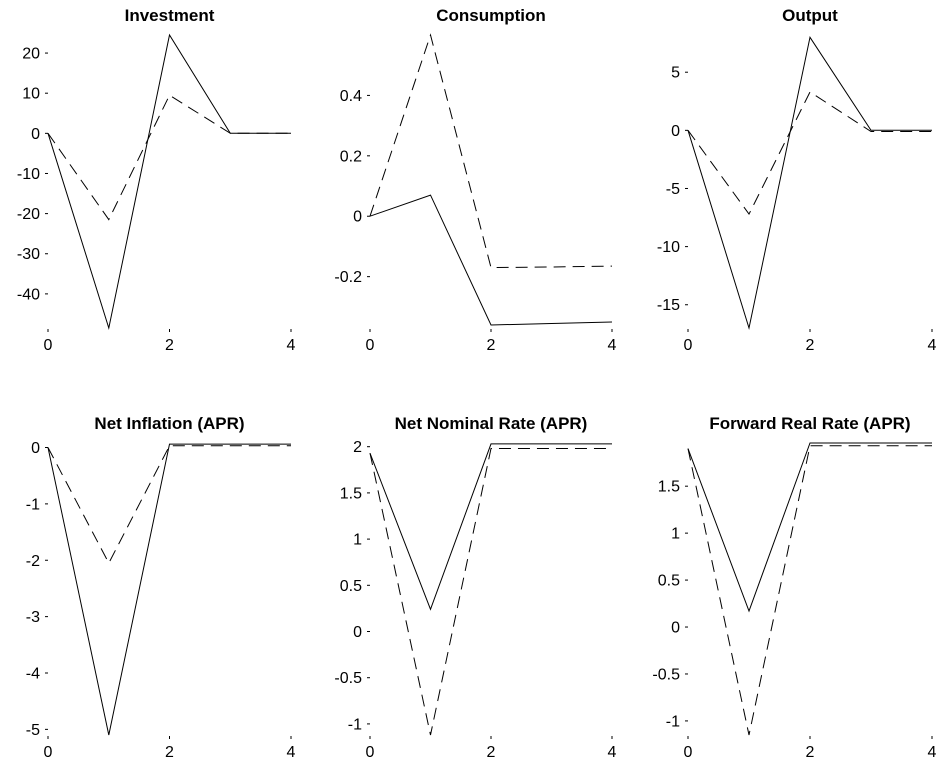 The image size is (942, 767). Describe the element at coordinates (33, 673) in the screenshot. I see `y-tick-label: -4` at that location.